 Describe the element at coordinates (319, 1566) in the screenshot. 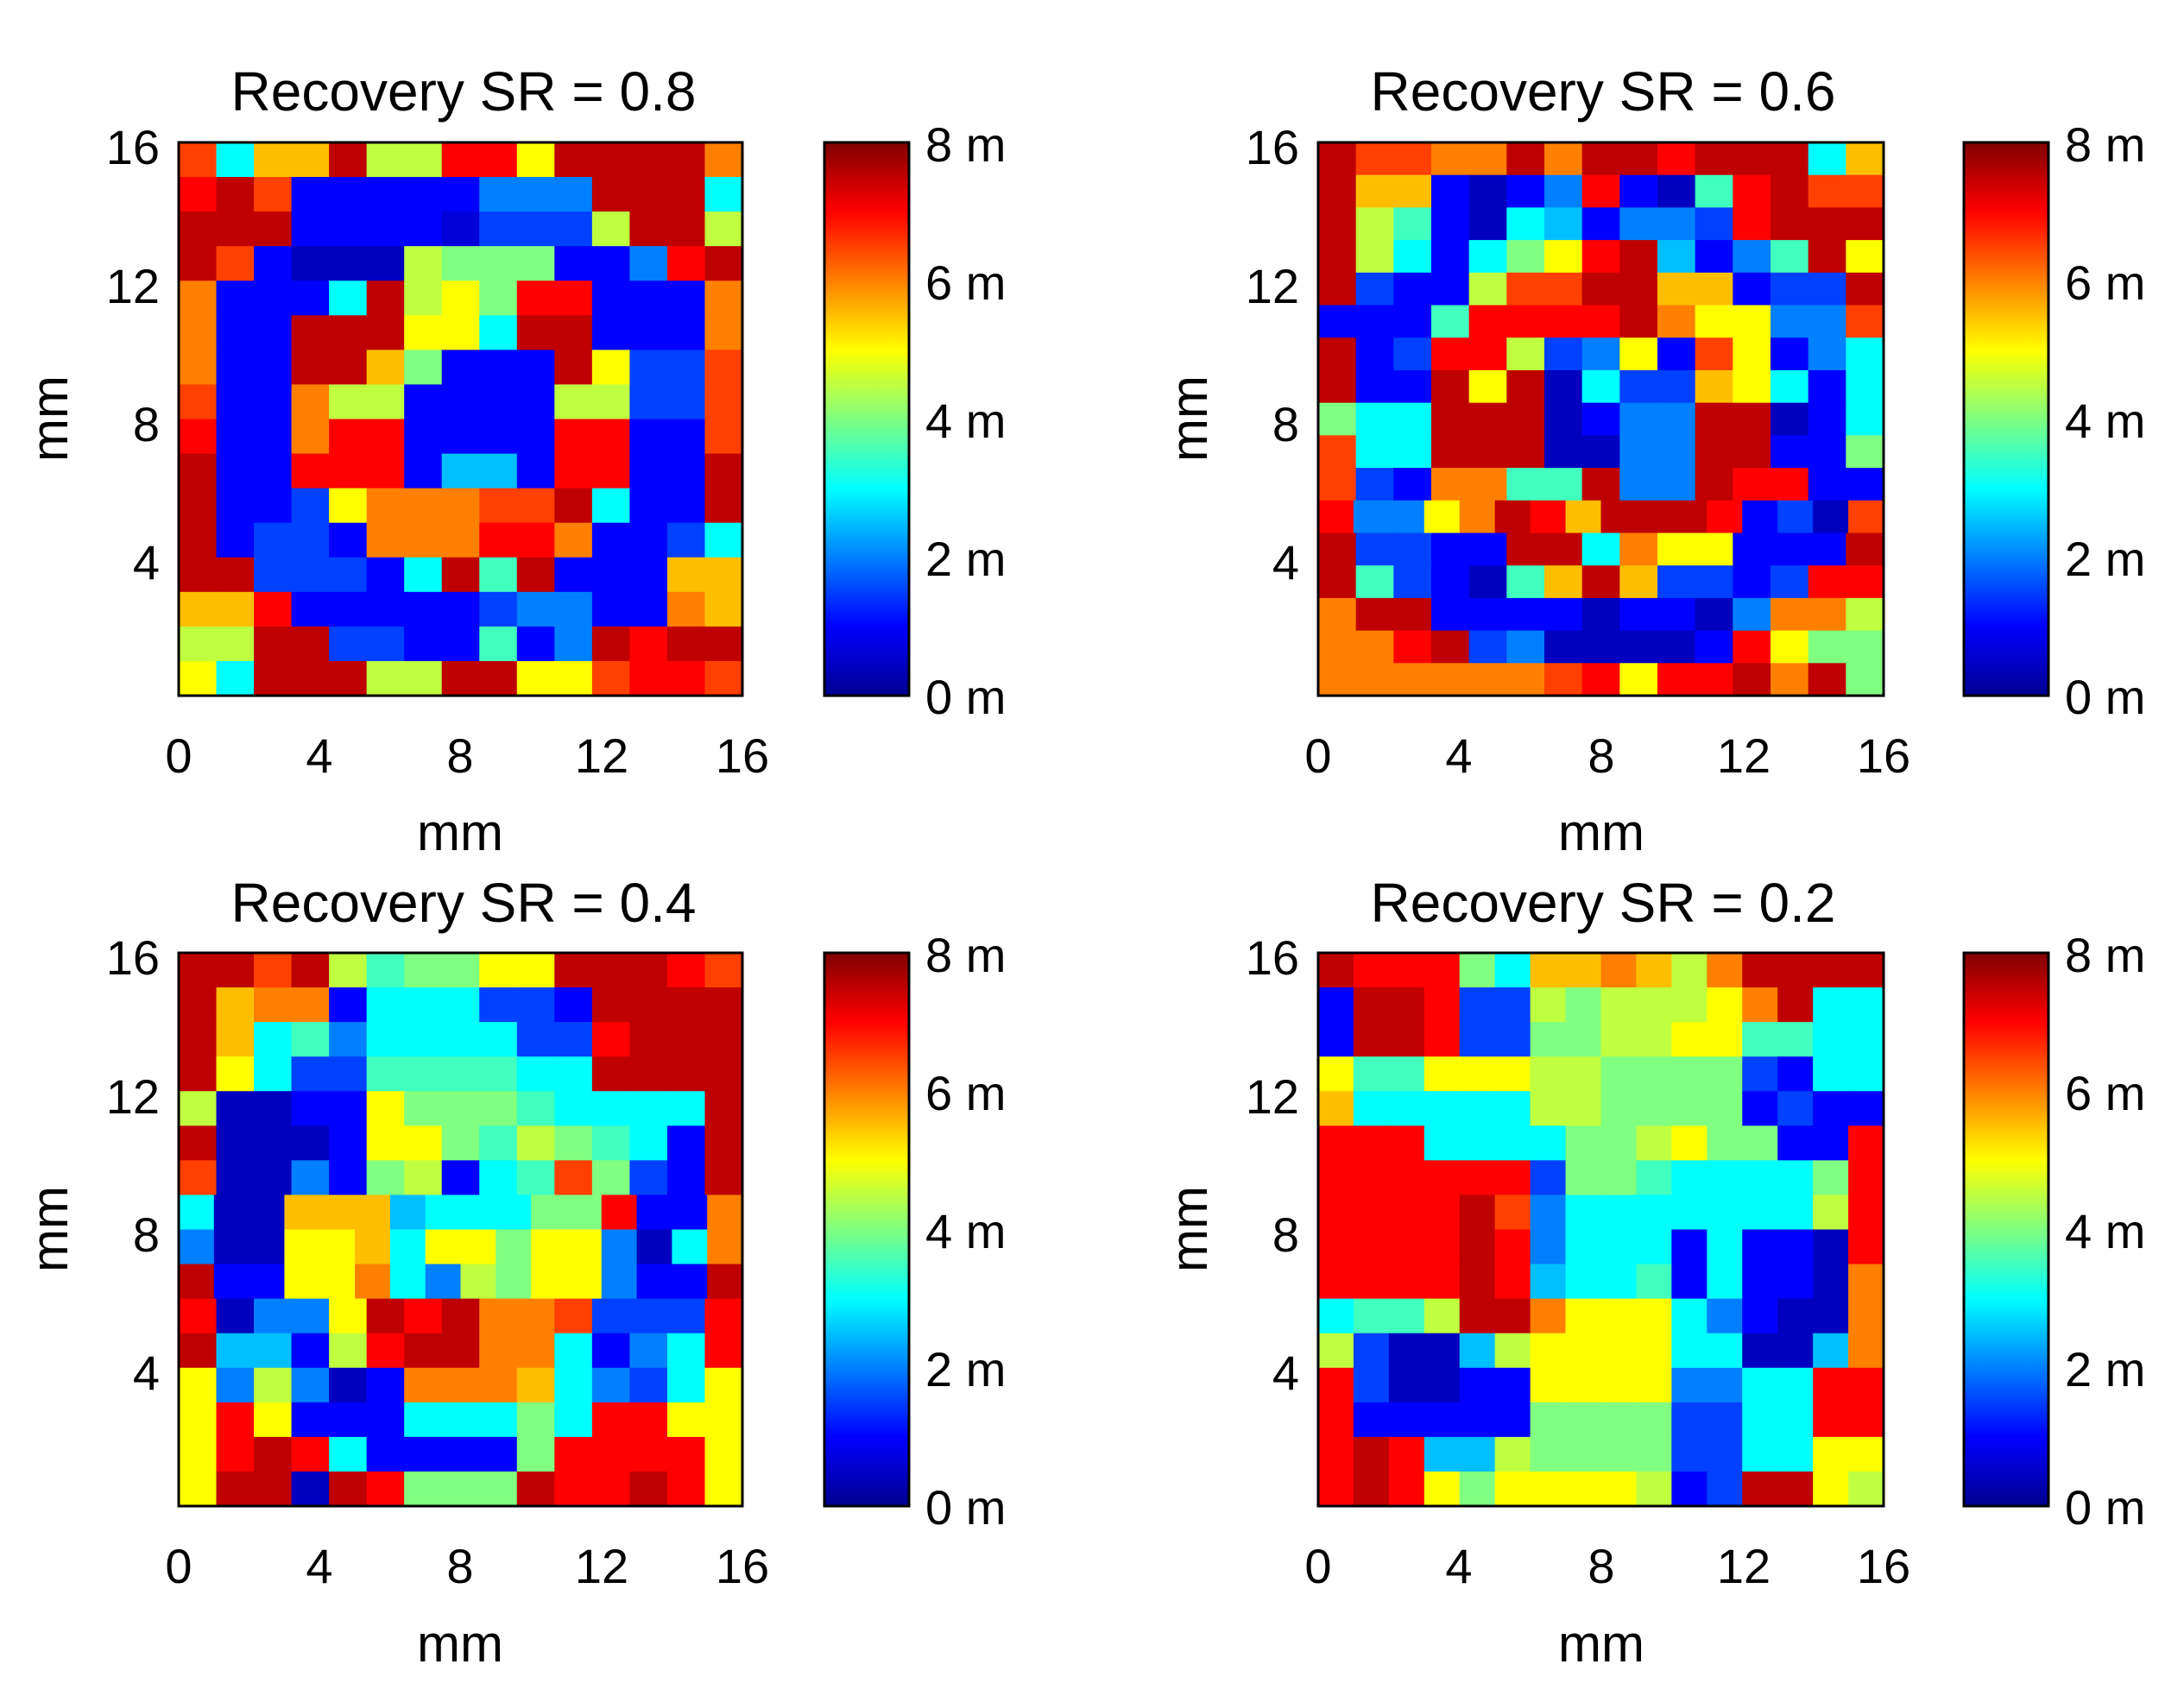

I see `x-tick-label: 4` at that location.